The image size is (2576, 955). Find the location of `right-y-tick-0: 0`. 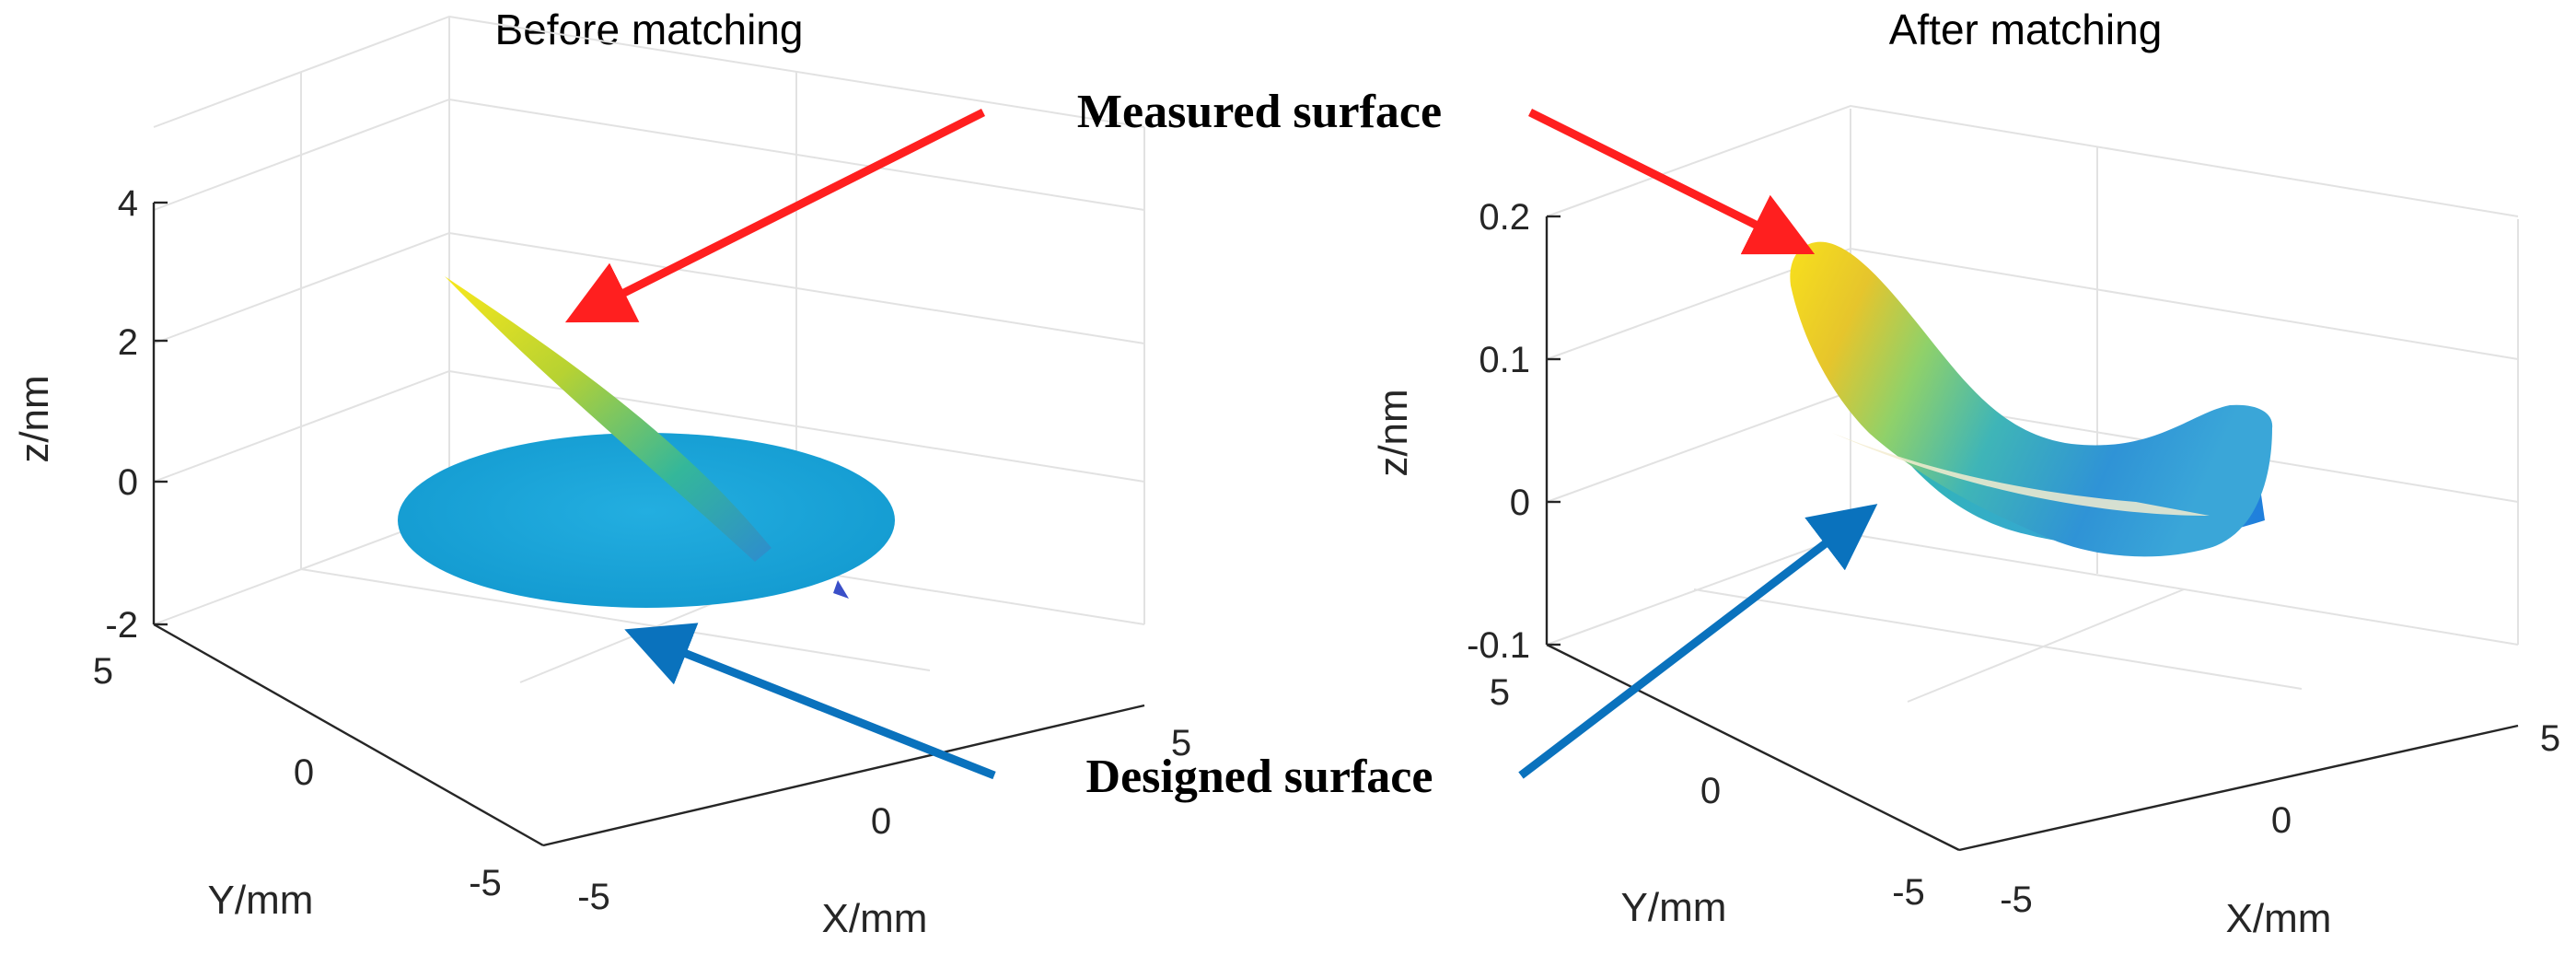

right-y-tick-0: 0 is located at coordinates (1710, 791).